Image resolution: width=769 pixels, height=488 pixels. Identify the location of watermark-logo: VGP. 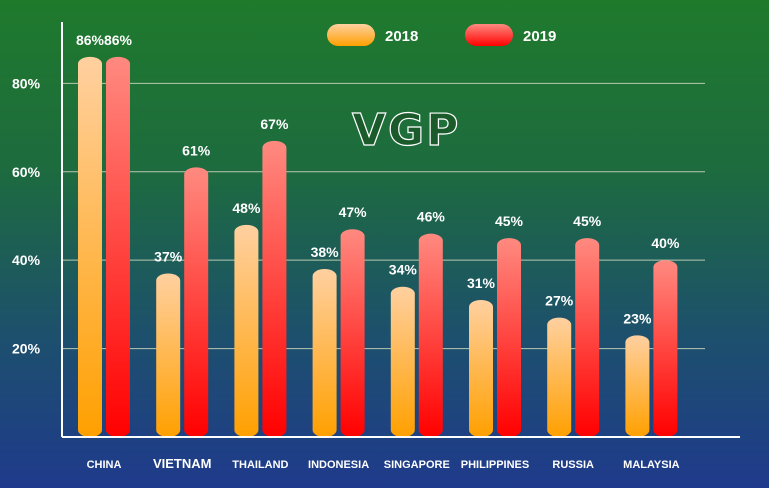
(406, 130).